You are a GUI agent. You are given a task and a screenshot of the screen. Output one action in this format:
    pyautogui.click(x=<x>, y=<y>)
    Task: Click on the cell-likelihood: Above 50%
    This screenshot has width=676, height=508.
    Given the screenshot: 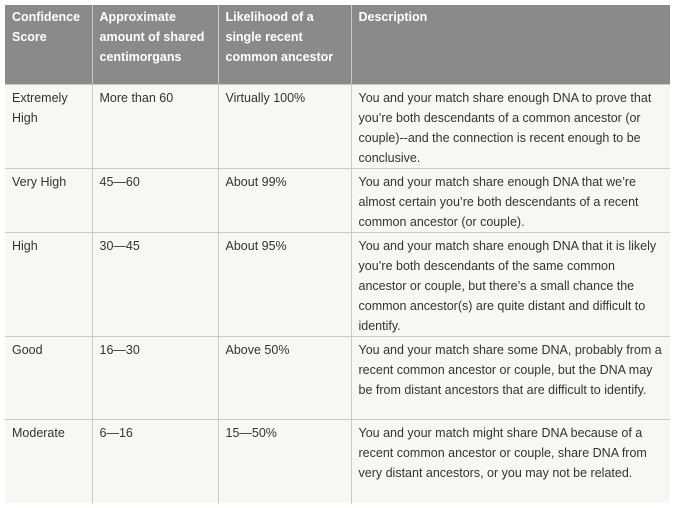 What is the action you would take?
    pyautogui.click(x=284, y=377)
    